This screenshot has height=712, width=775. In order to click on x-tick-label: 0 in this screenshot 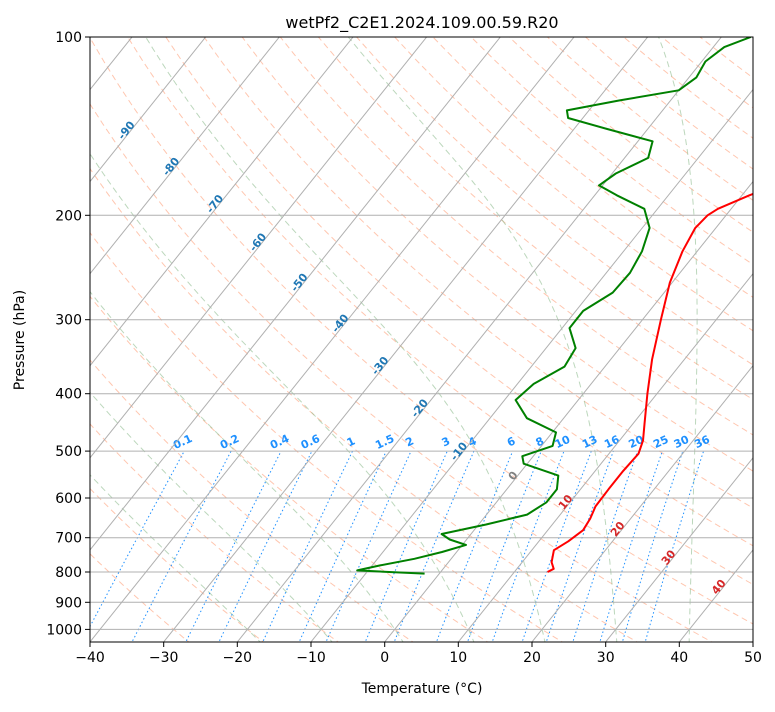, I will do `click(384, 658)`.